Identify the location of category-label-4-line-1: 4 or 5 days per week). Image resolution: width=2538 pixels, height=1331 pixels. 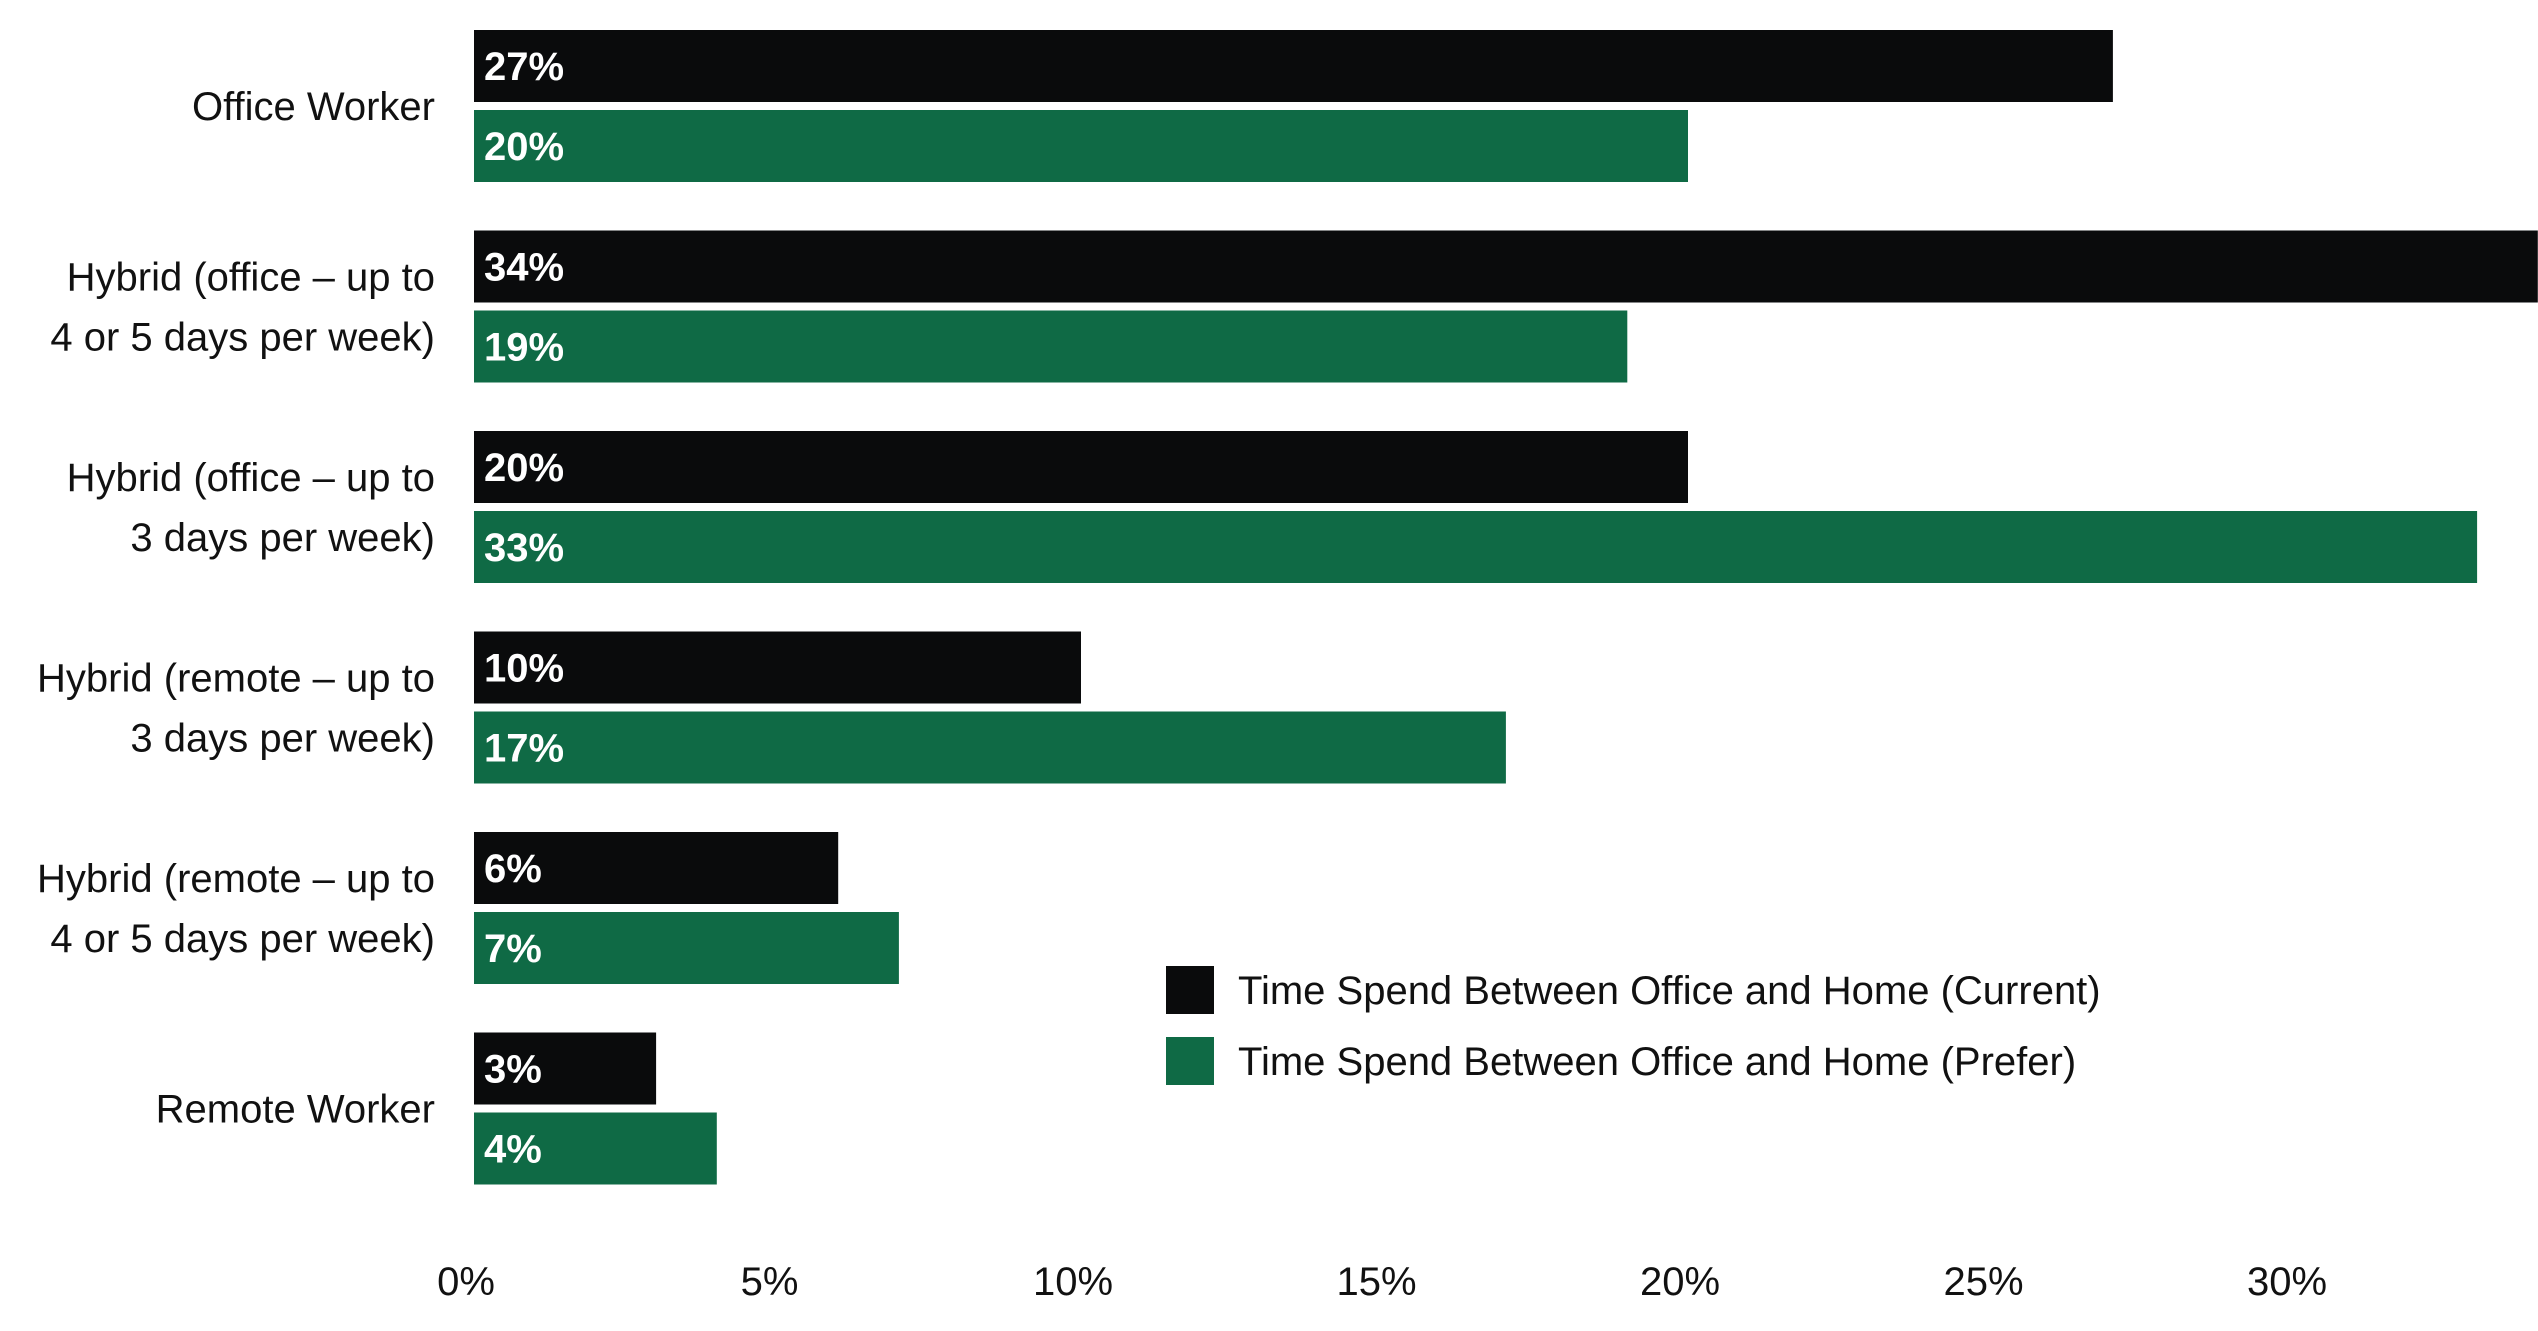
(242, 939).